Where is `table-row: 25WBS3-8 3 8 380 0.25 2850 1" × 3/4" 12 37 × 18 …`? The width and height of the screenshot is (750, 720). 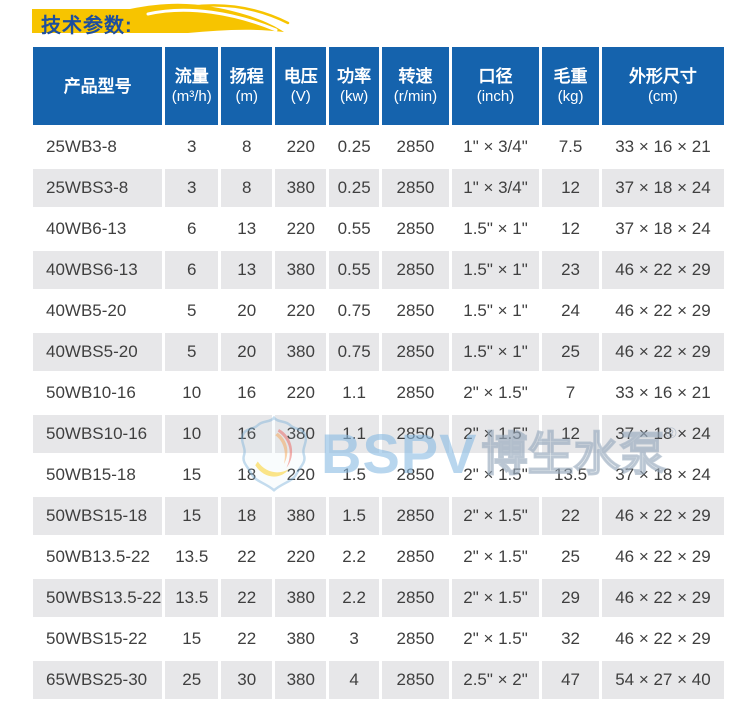 table-row: 25WBS3-8 3 8 380 0.25 2850 1" × 3/4" 12 37 × 18 … is located at coordinates (378, 188).